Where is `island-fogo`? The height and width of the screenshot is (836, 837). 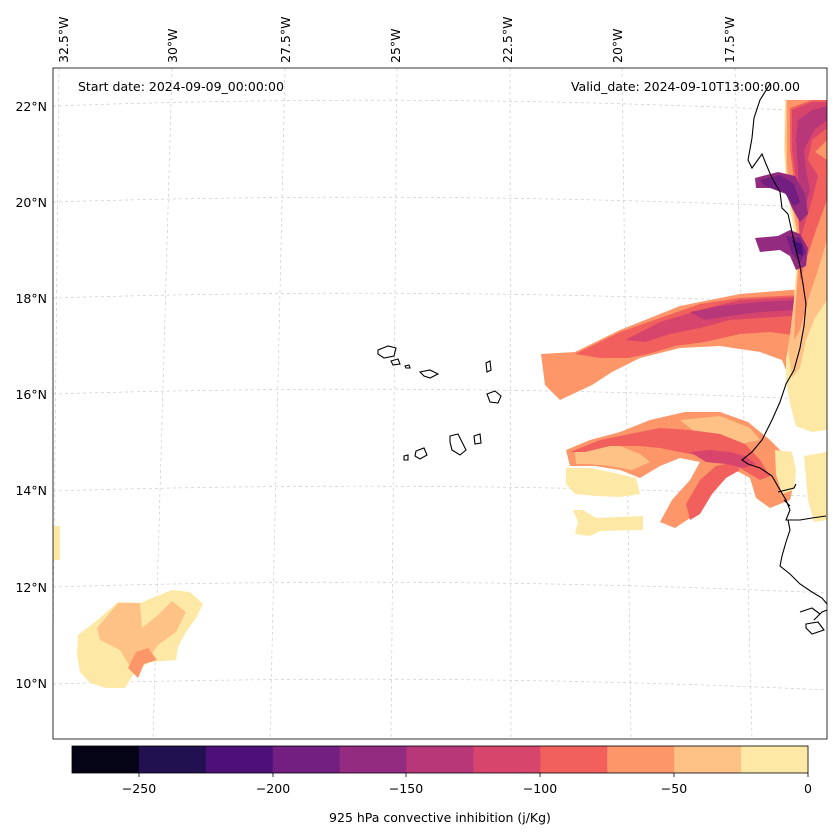
island-fogo is located at coordinates (421, 453).